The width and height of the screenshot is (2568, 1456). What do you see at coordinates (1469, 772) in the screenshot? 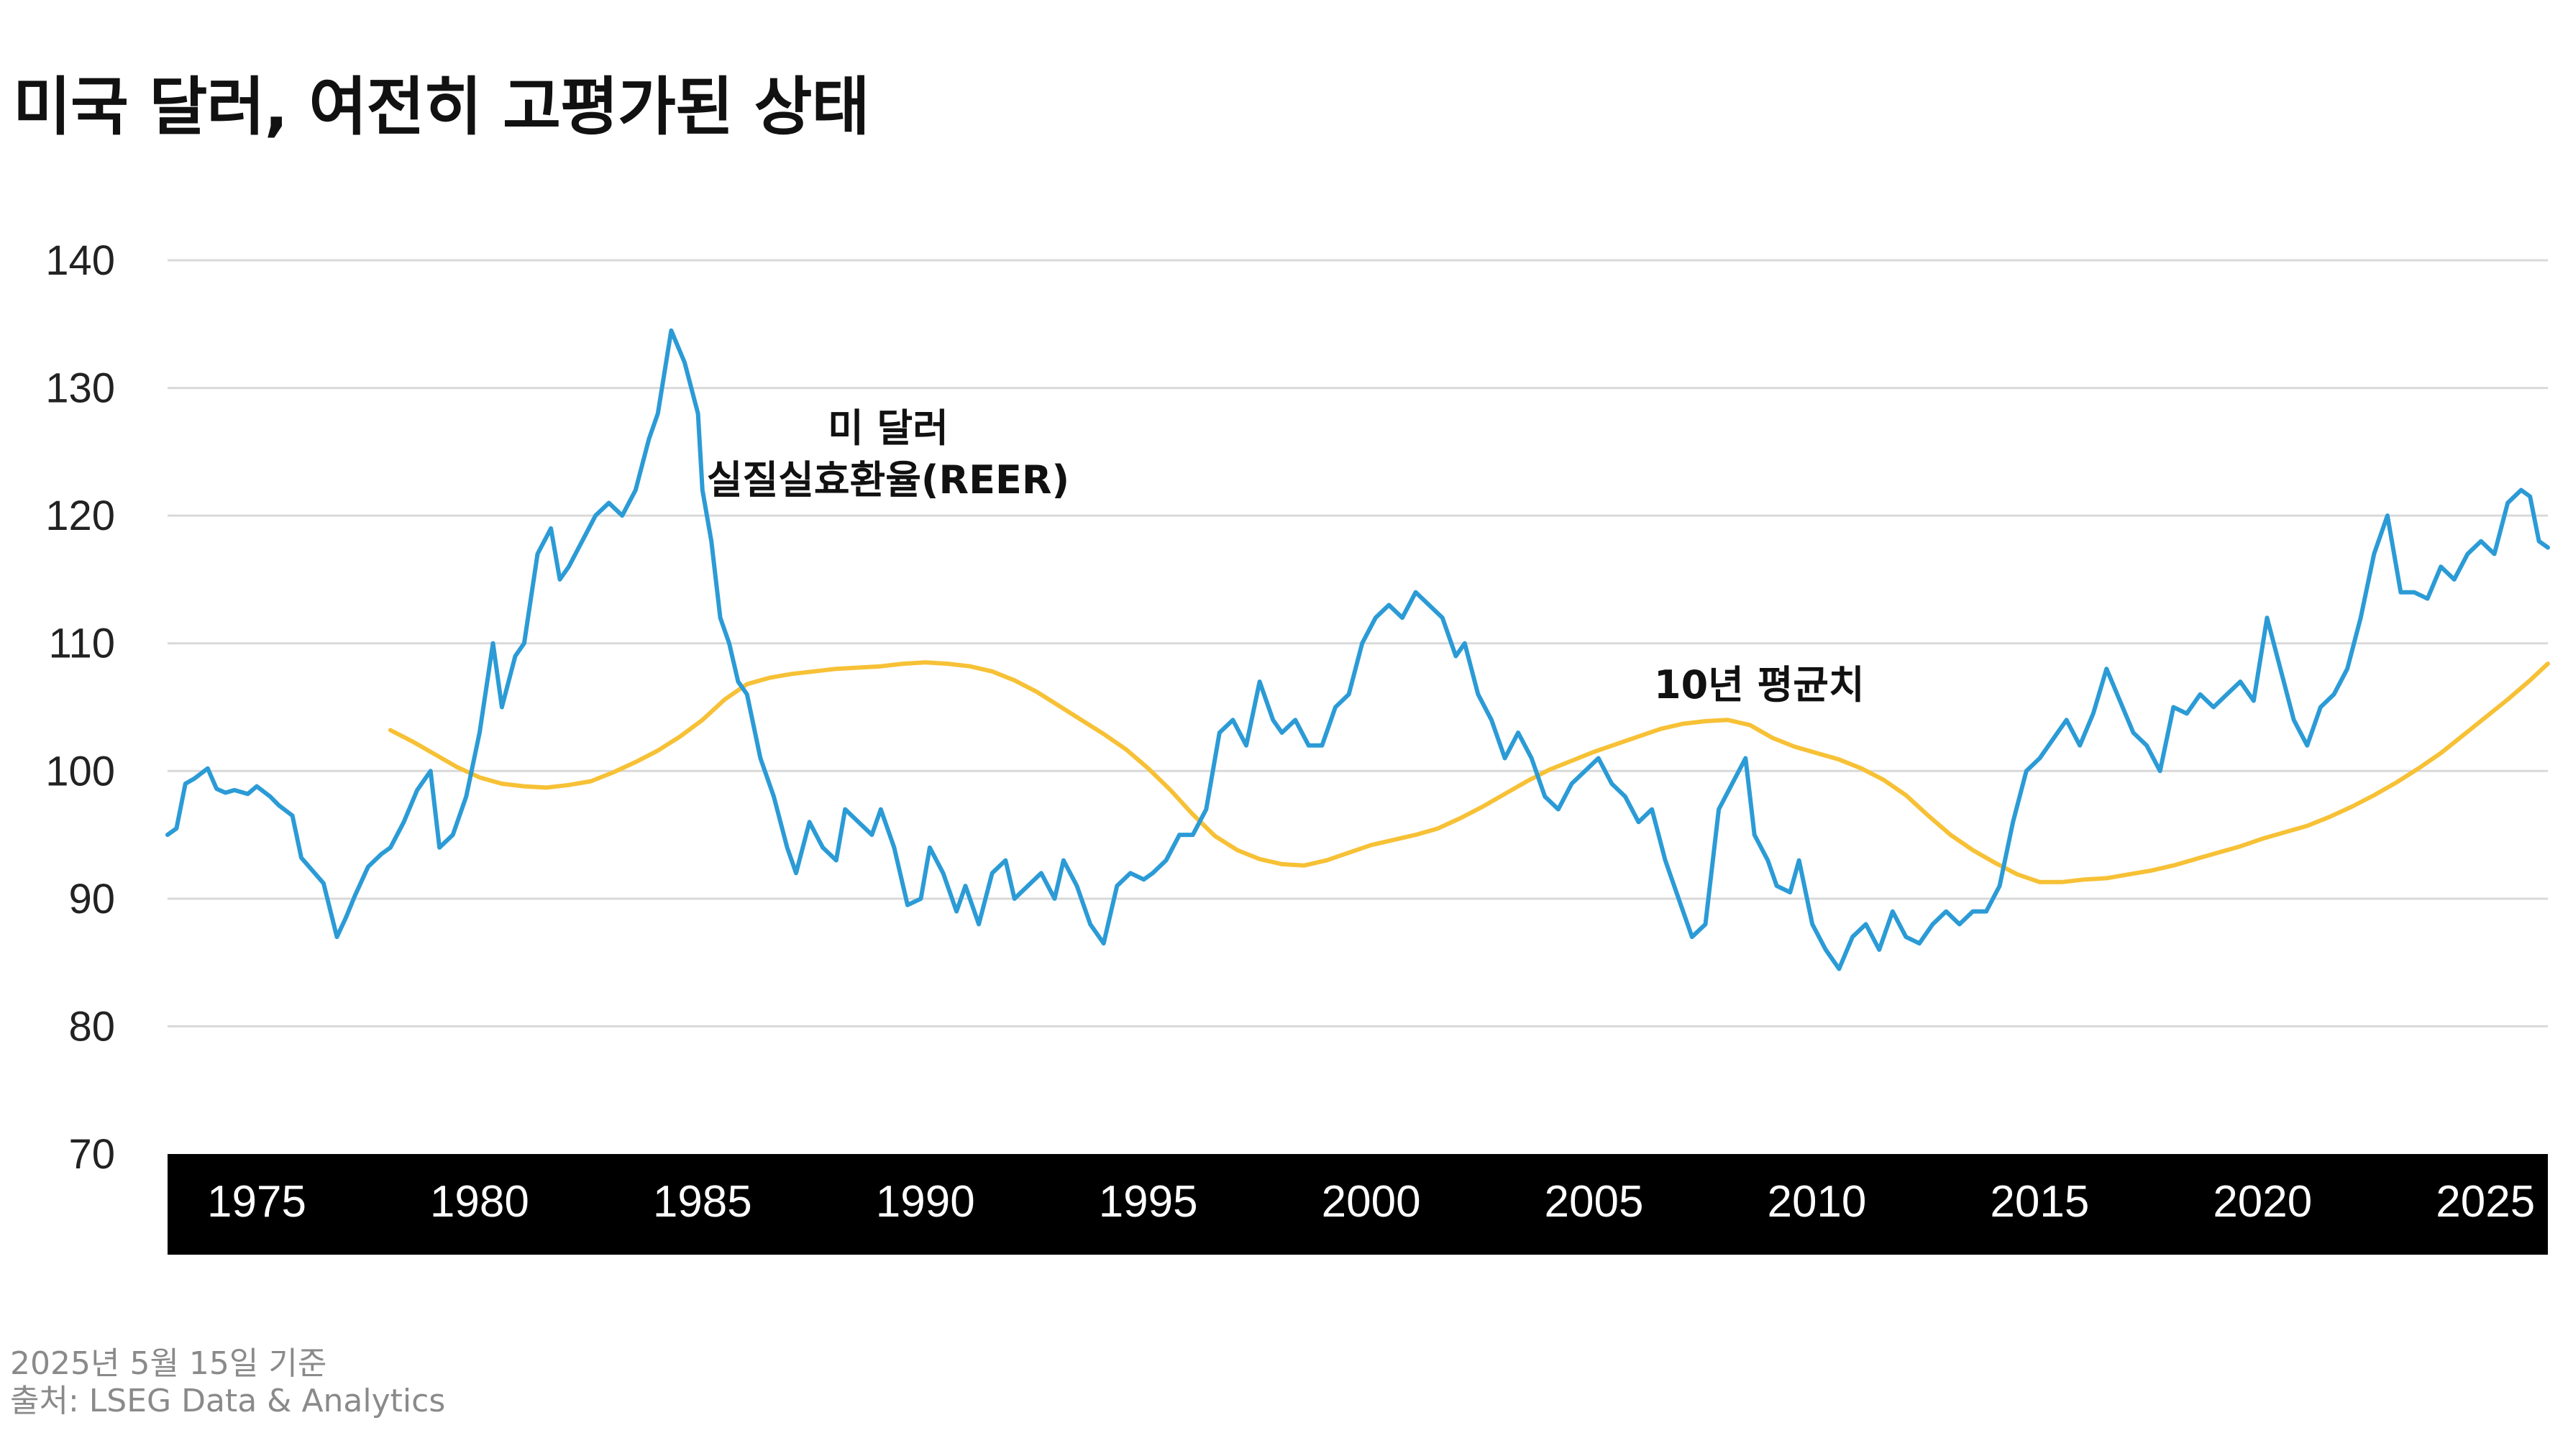
I see `ten-year-average-line` at bounding box center [1469, 772].